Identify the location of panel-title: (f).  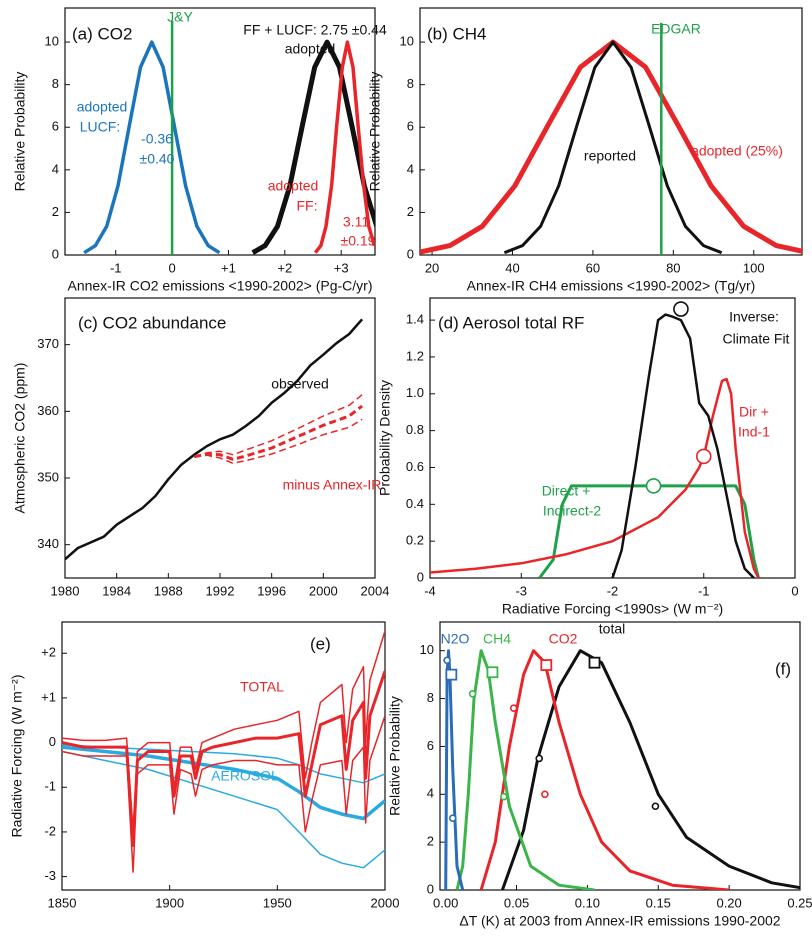
(783, 668).